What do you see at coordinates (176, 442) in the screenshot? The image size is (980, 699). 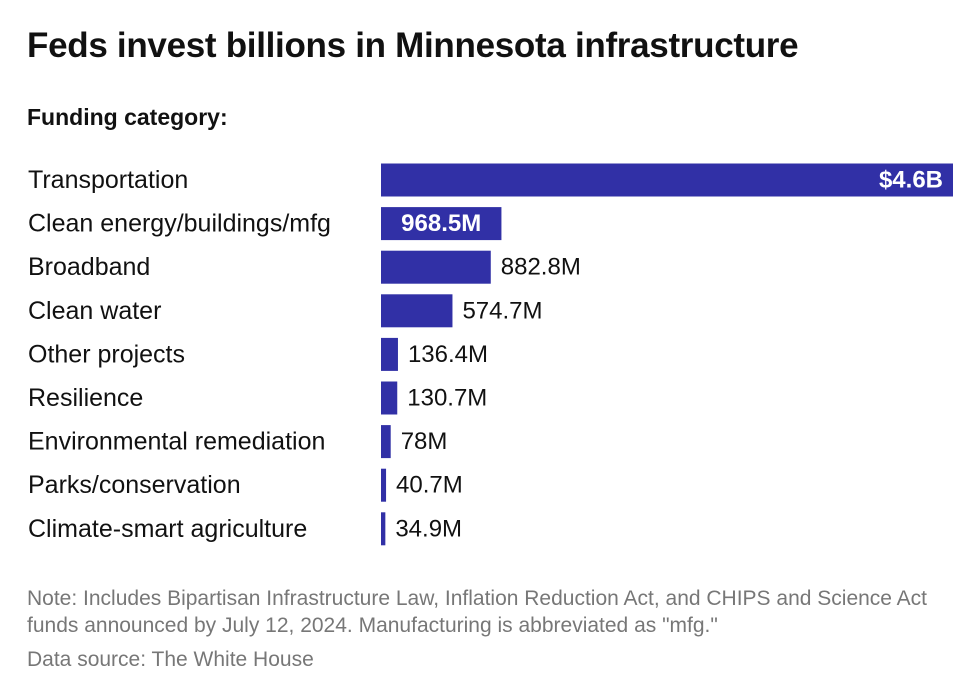 I see `category-label: Environmental remediation` at bounding box center [176, 442].